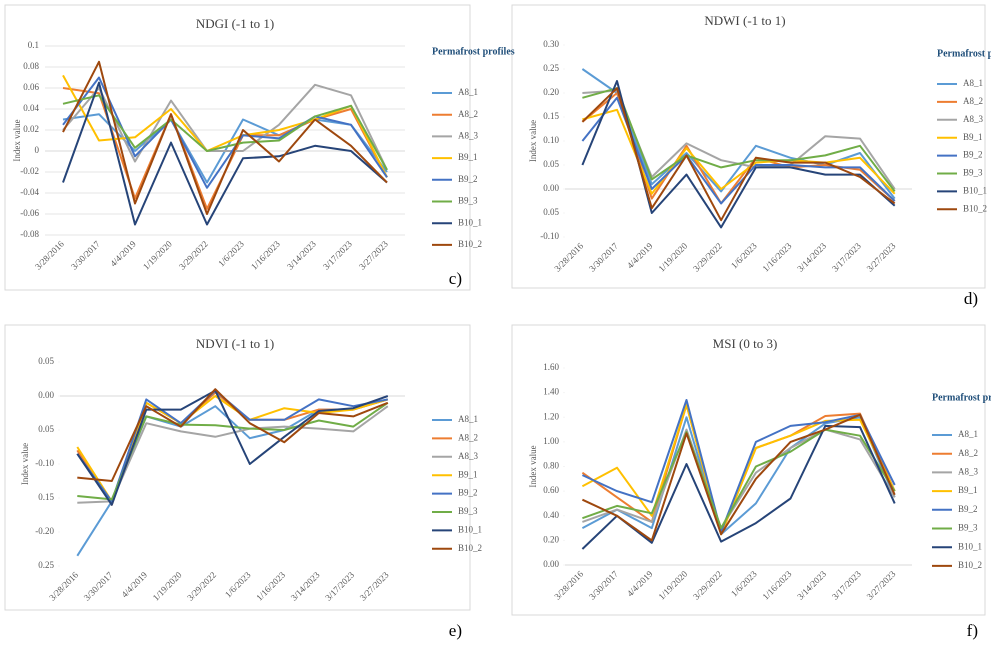 The width and height of the screenshot is (991, 645). Describe the element at coordinates (46, 565) in the screenshot. I see `y-tick-label: 0.25` at that location.